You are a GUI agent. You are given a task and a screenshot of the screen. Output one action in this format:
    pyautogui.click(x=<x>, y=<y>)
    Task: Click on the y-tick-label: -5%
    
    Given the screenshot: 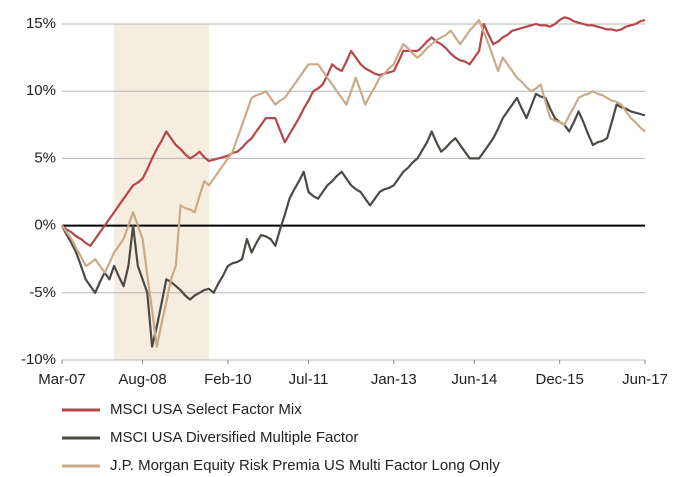 What is the action you would take?
    pyautogui.click(x=42, y=292)
    